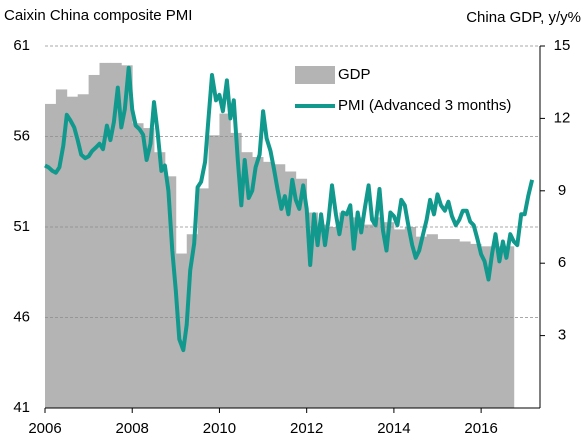 The height and width of the screenshot is (442, 585). I want to click on chart-title: Caixin China composite PMI, so click(98, 15).